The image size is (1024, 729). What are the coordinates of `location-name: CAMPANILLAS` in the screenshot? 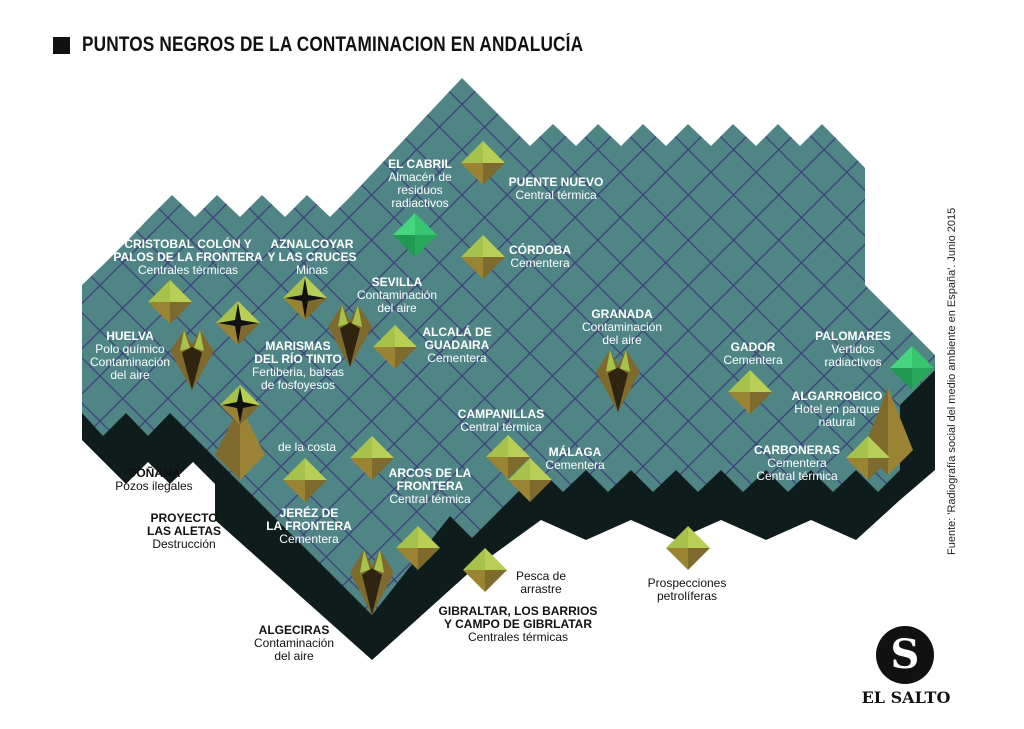 It's located at (501, 414).